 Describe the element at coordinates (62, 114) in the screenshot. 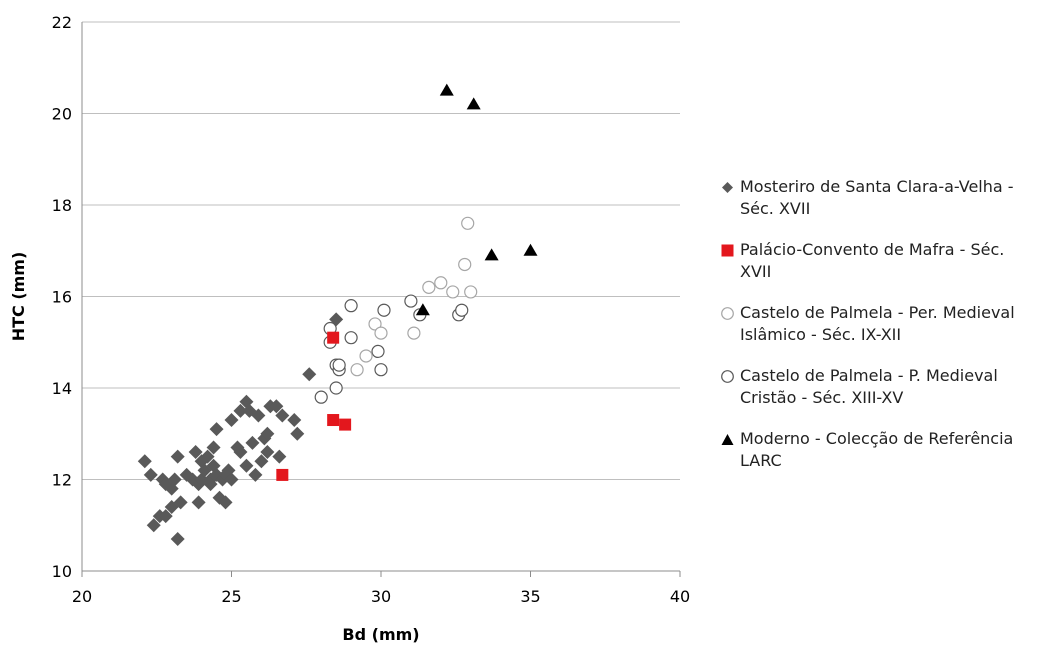

I see `y-tick-label: 20` at that location.